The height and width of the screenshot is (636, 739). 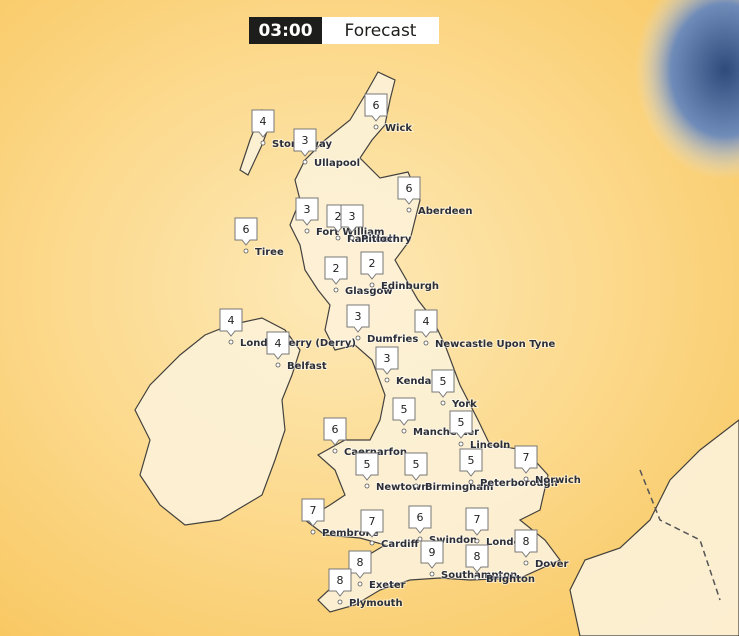 What do you see at coordinates (371, 239) in the screenshot?
I see `city-name: Rannoch` at bounding box center [371, 239].